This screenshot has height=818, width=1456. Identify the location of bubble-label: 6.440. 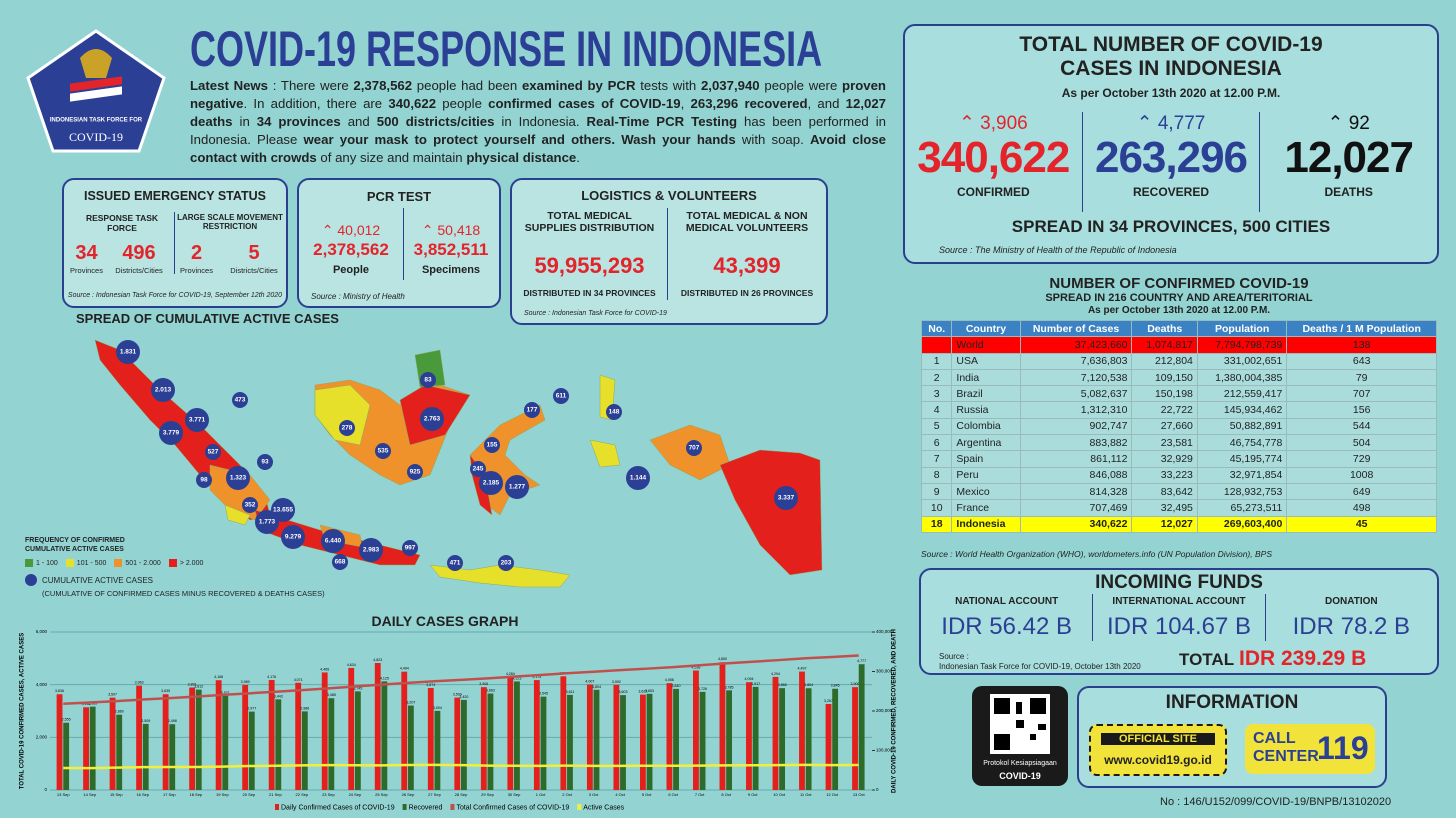
(333, 541).